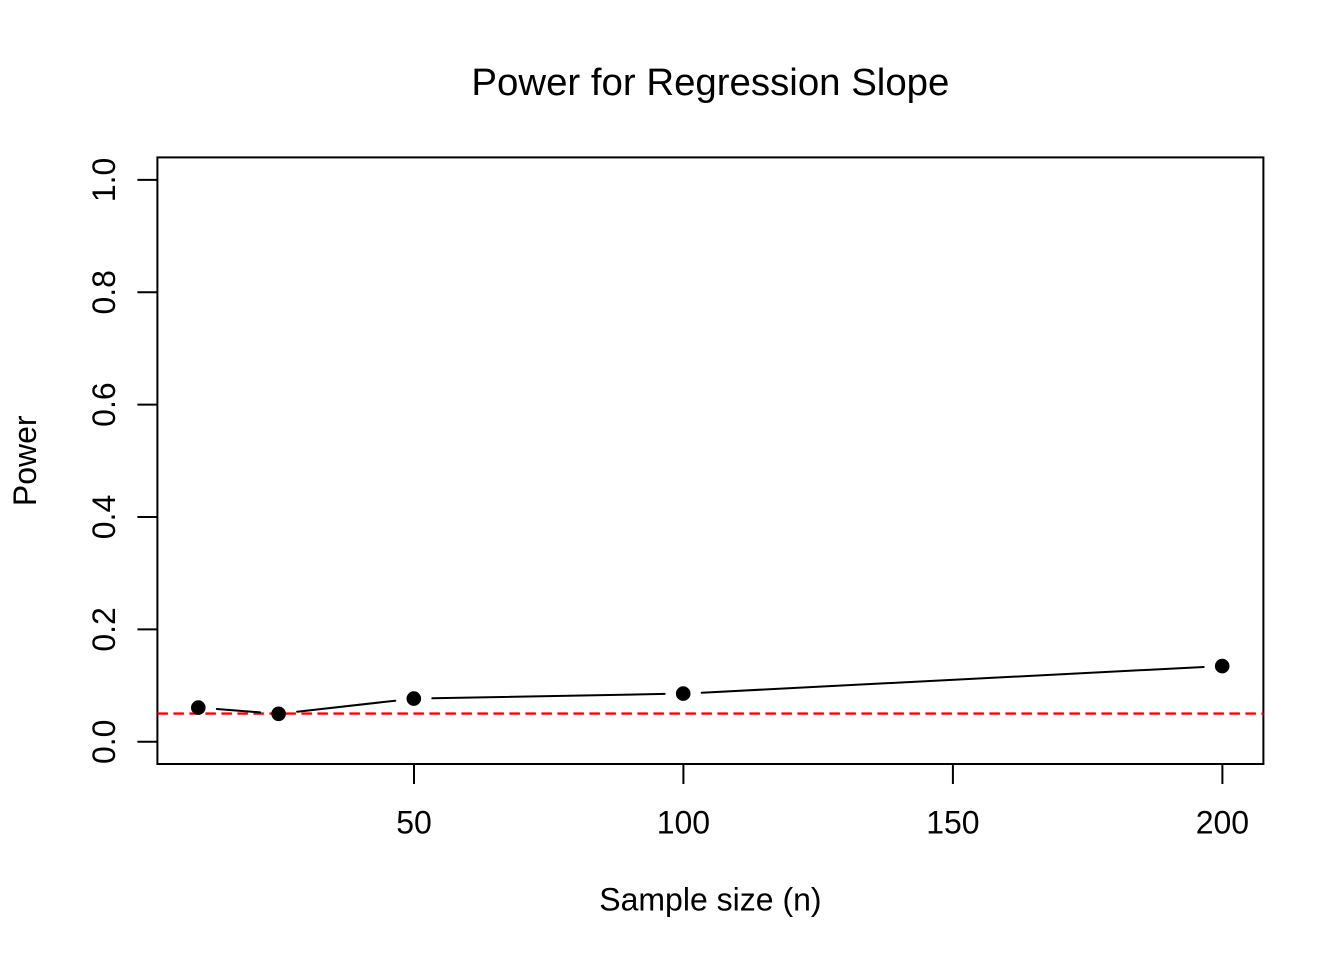  I want to click on svg-text: 0.0, so click(104, 742).